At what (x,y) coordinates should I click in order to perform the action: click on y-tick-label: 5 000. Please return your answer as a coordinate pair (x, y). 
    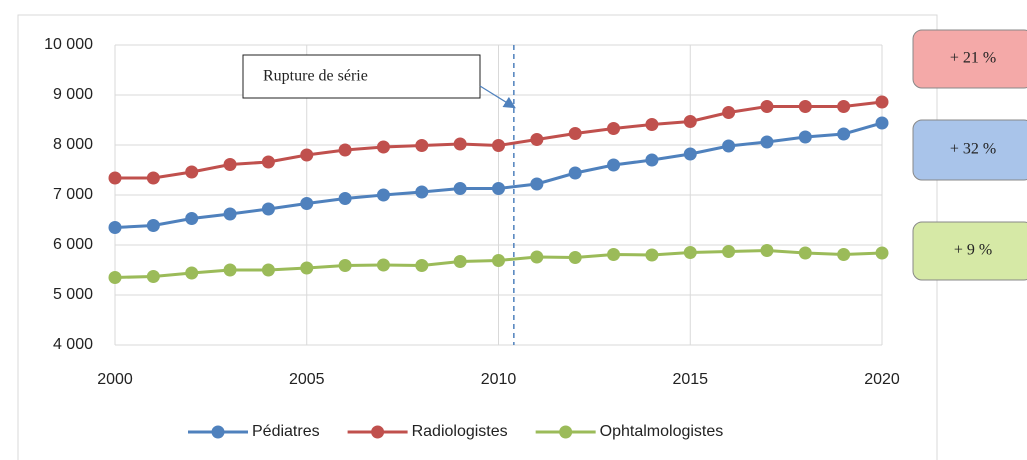
    Looking at the image, I should click on (73, 294).